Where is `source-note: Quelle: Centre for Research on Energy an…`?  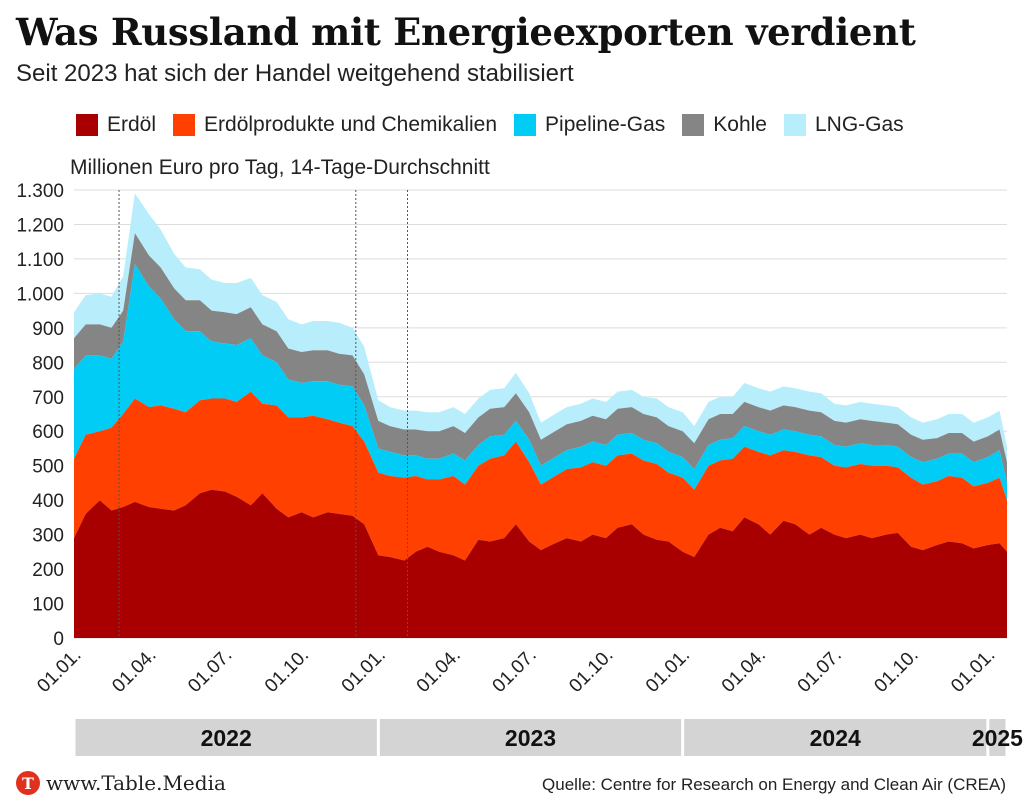 source-note: Quelle: Centre for Research on Energy an… is located at coordinates (774, 784).